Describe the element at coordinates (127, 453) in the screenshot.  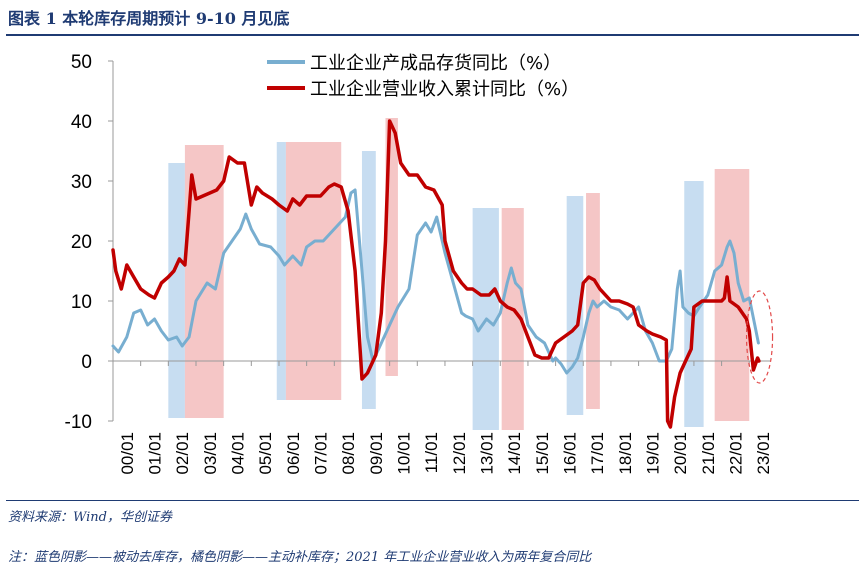
I see `x-tick-label: 00/01` at that location.